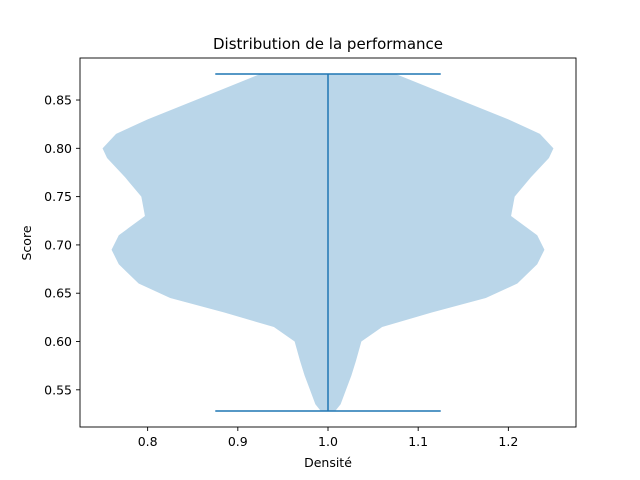  I want to click on y-tick-label: 0.80, so click(58, 148).